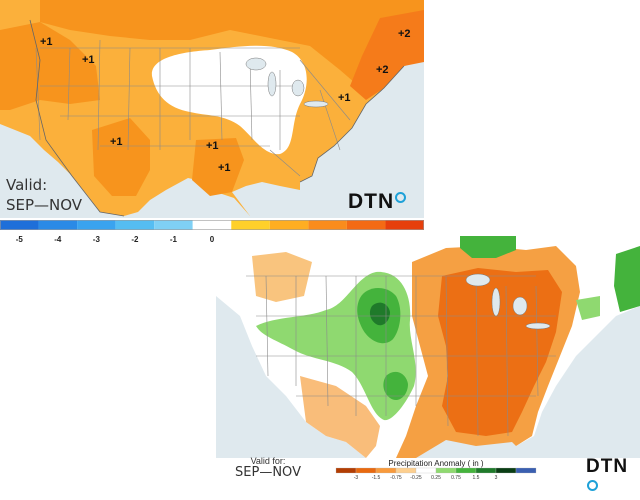  Describe the element at coordinates (416, 477) in the screenshot. I see `legend-tick-label: -0.25` at that location.